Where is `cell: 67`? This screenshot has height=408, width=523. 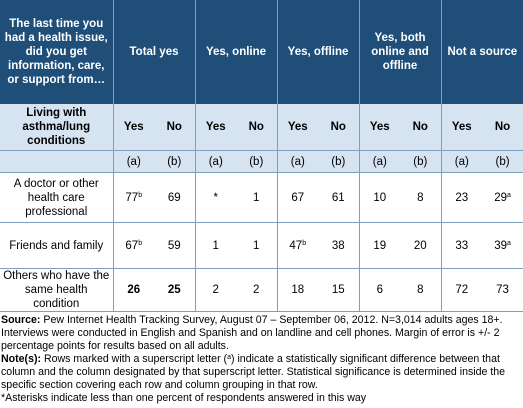
cell: 67 is located at coordinates (298, 197).